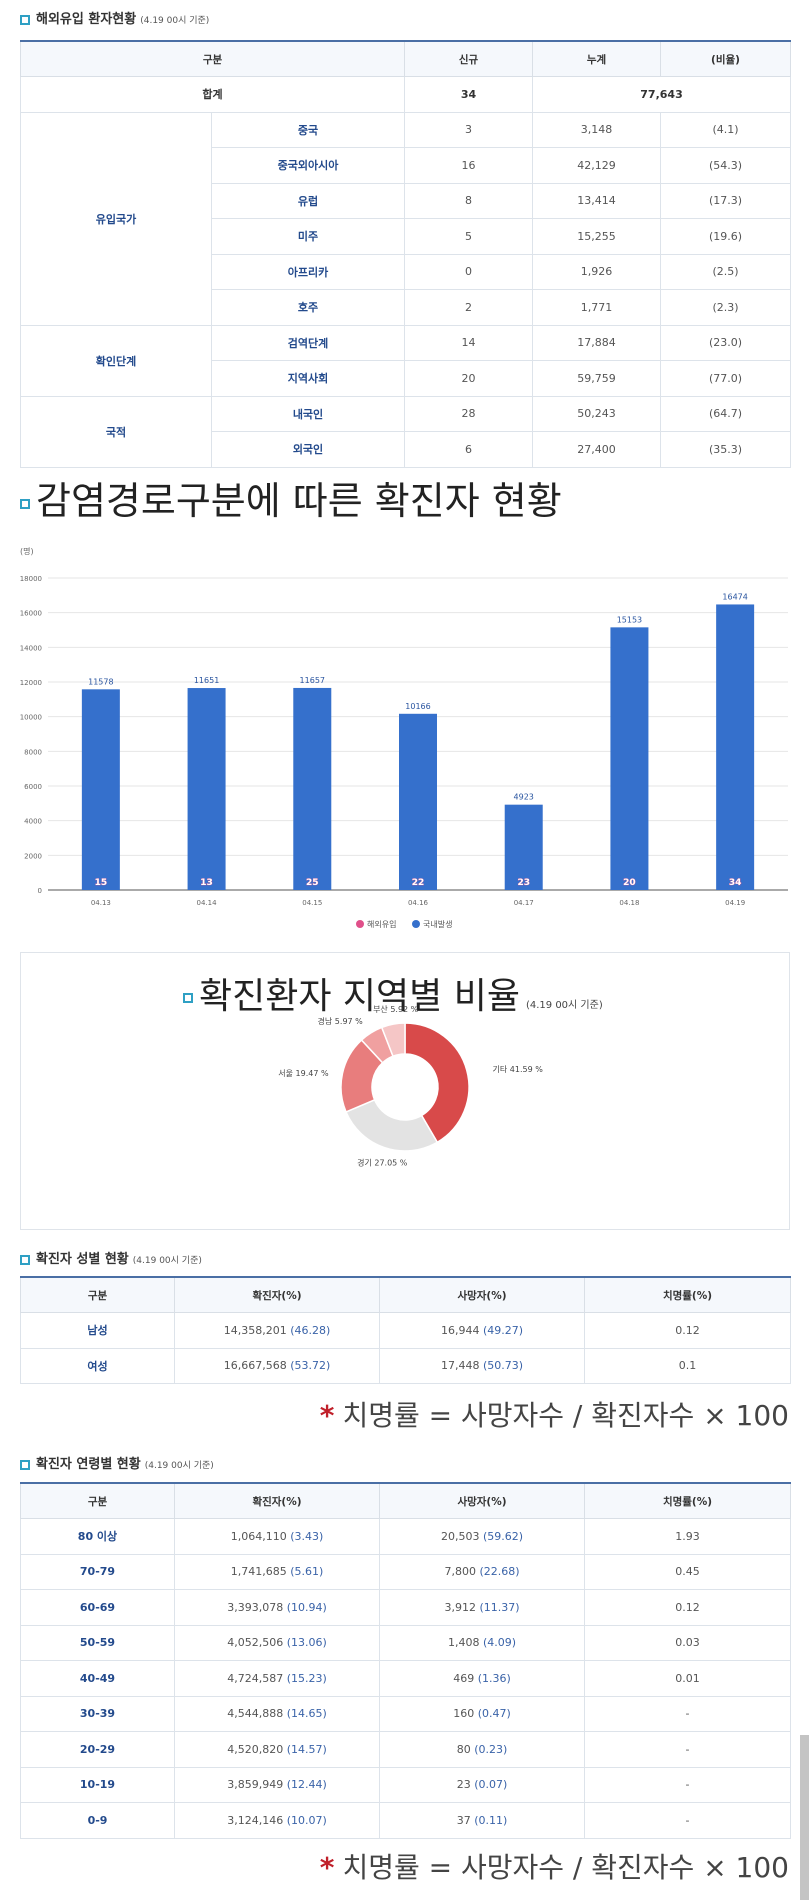 The height and width of the screenshot is (1900, 809). Describe the element at coordinates (469, 129) in the screenshot. I see `row-new: 3` at that location.